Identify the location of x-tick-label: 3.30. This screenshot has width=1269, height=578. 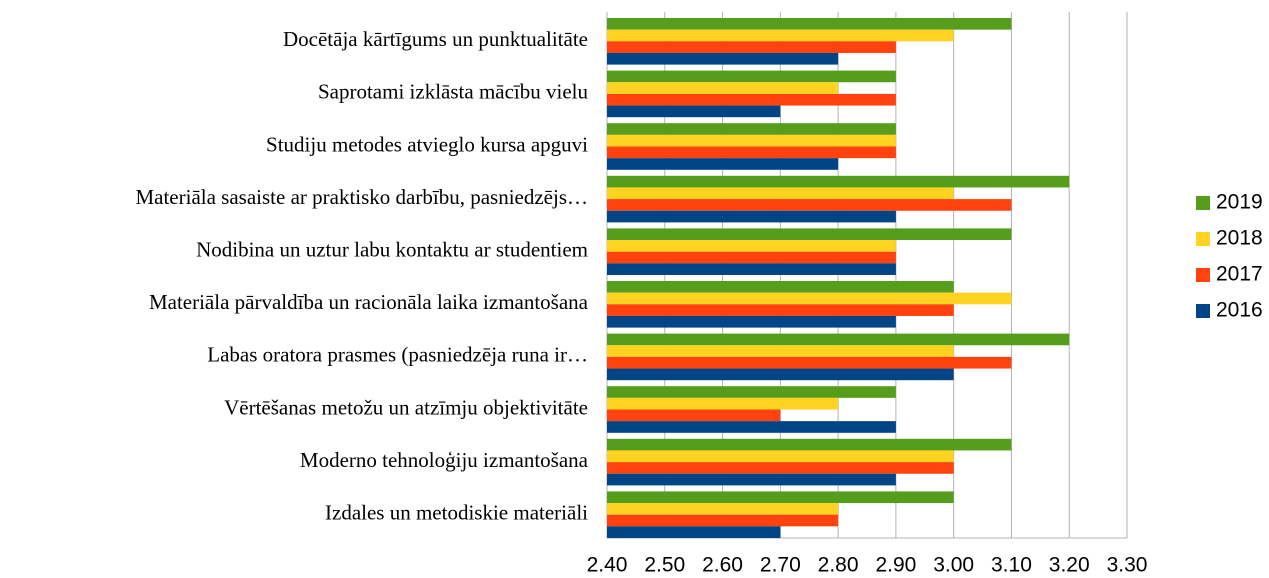
(1127, 565).